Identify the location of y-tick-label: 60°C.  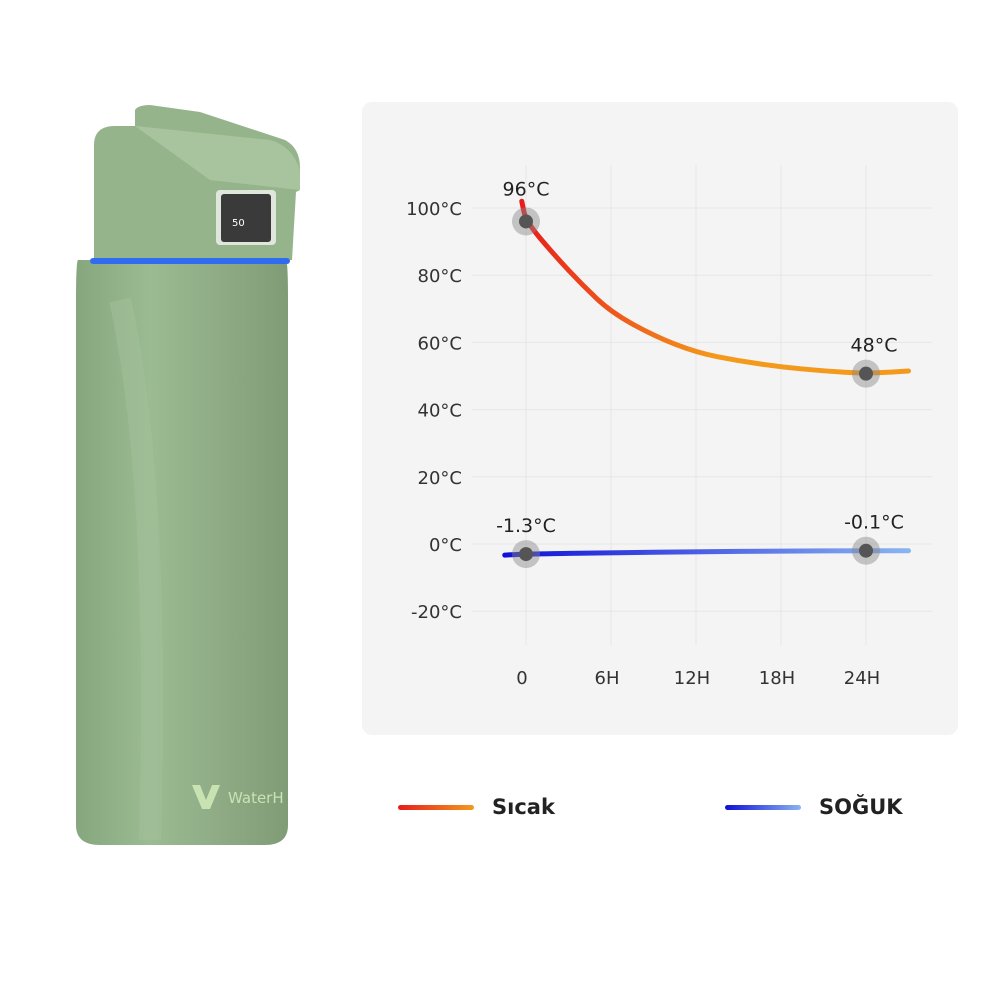
(440, 343).